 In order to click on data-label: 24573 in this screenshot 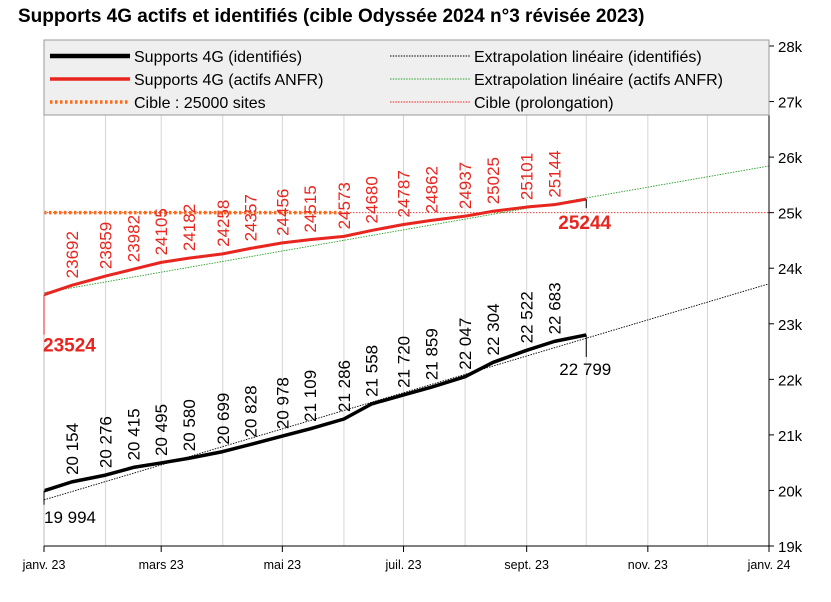, I will do `click(344, 205)`.